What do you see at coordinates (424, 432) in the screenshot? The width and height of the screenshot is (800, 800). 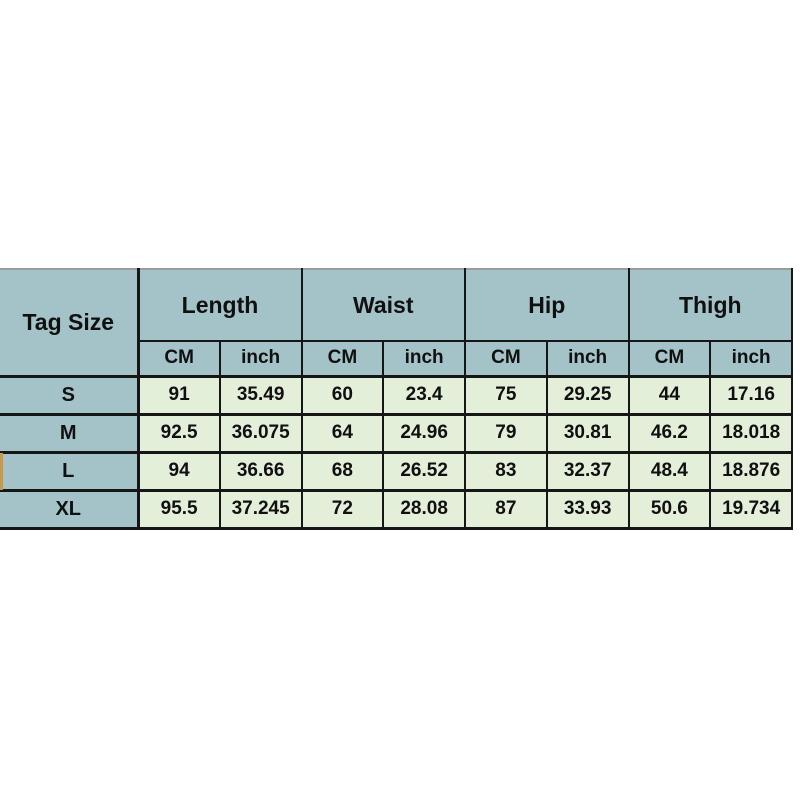 I see `value-cell: 24.96` at bounding box center [424, 432].